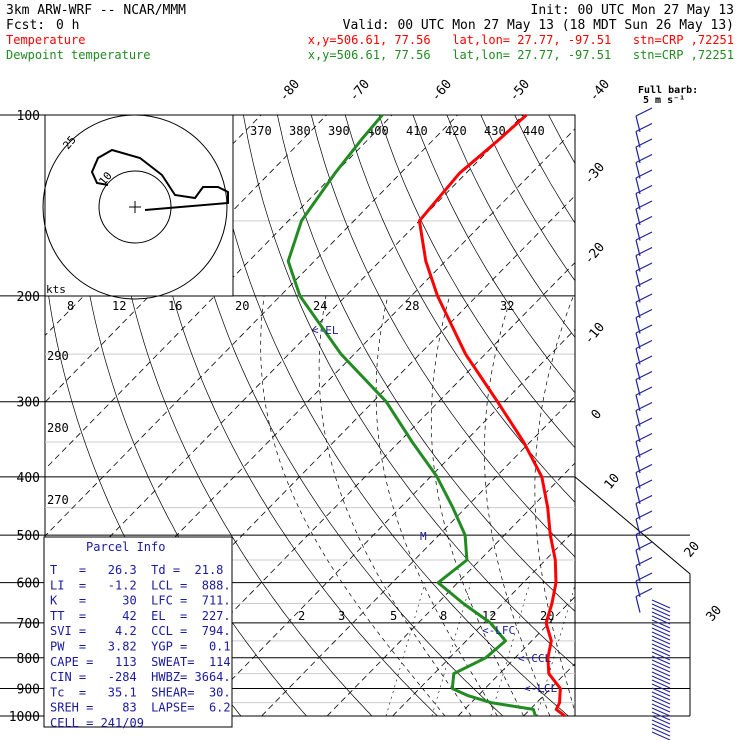 This screenshot has height=740, width=740. Describe the element at coordinates (28, 116) in the screenshot. I see `pressure-tick-label: 100` at that location.